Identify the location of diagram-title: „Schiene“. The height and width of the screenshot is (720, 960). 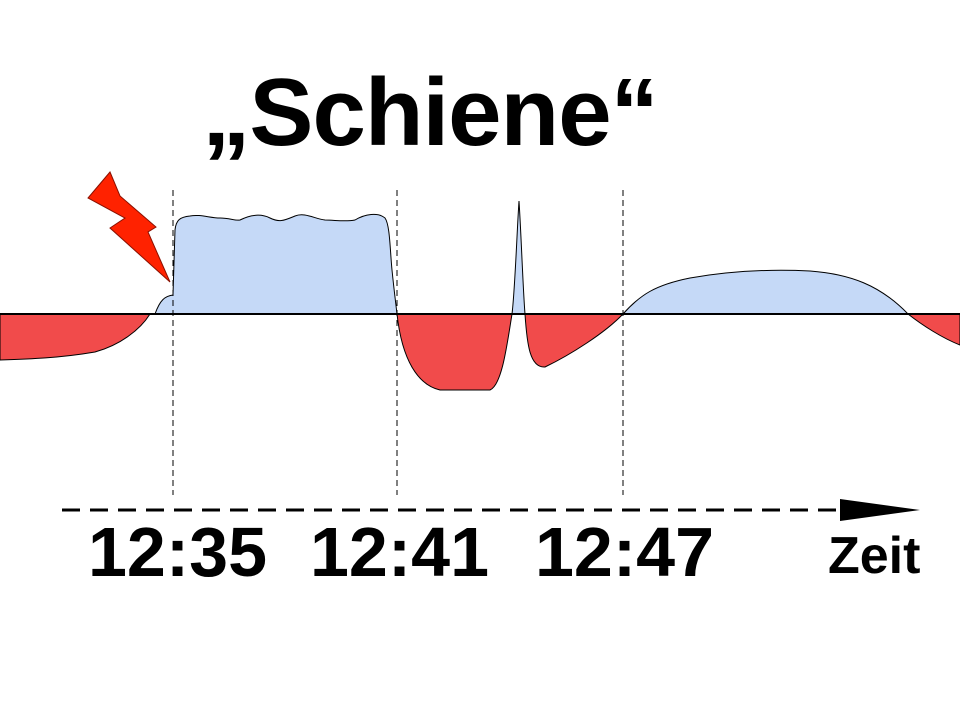
(430, 112).